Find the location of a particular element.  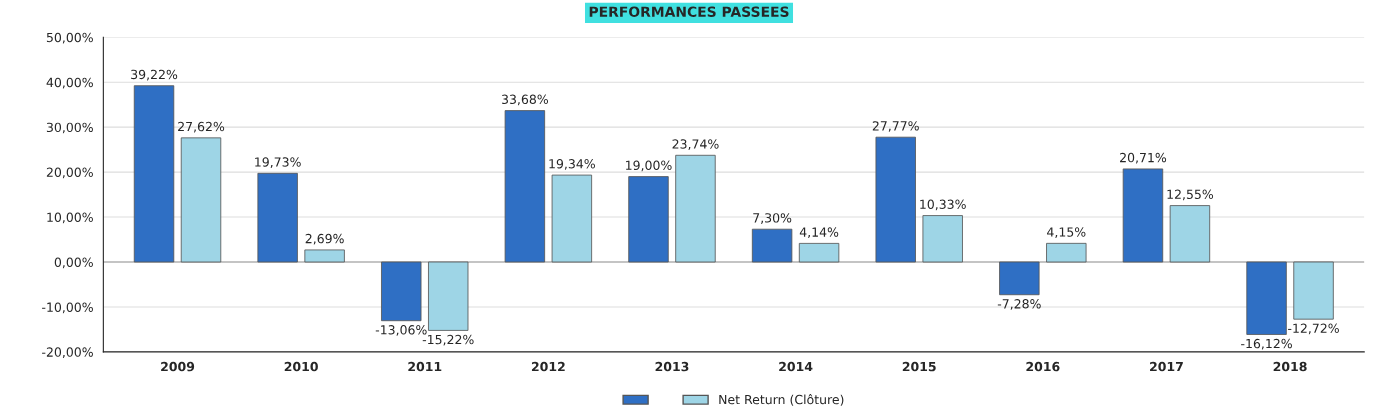

data-label: 12,55% is located at coordinates (1190, 195).